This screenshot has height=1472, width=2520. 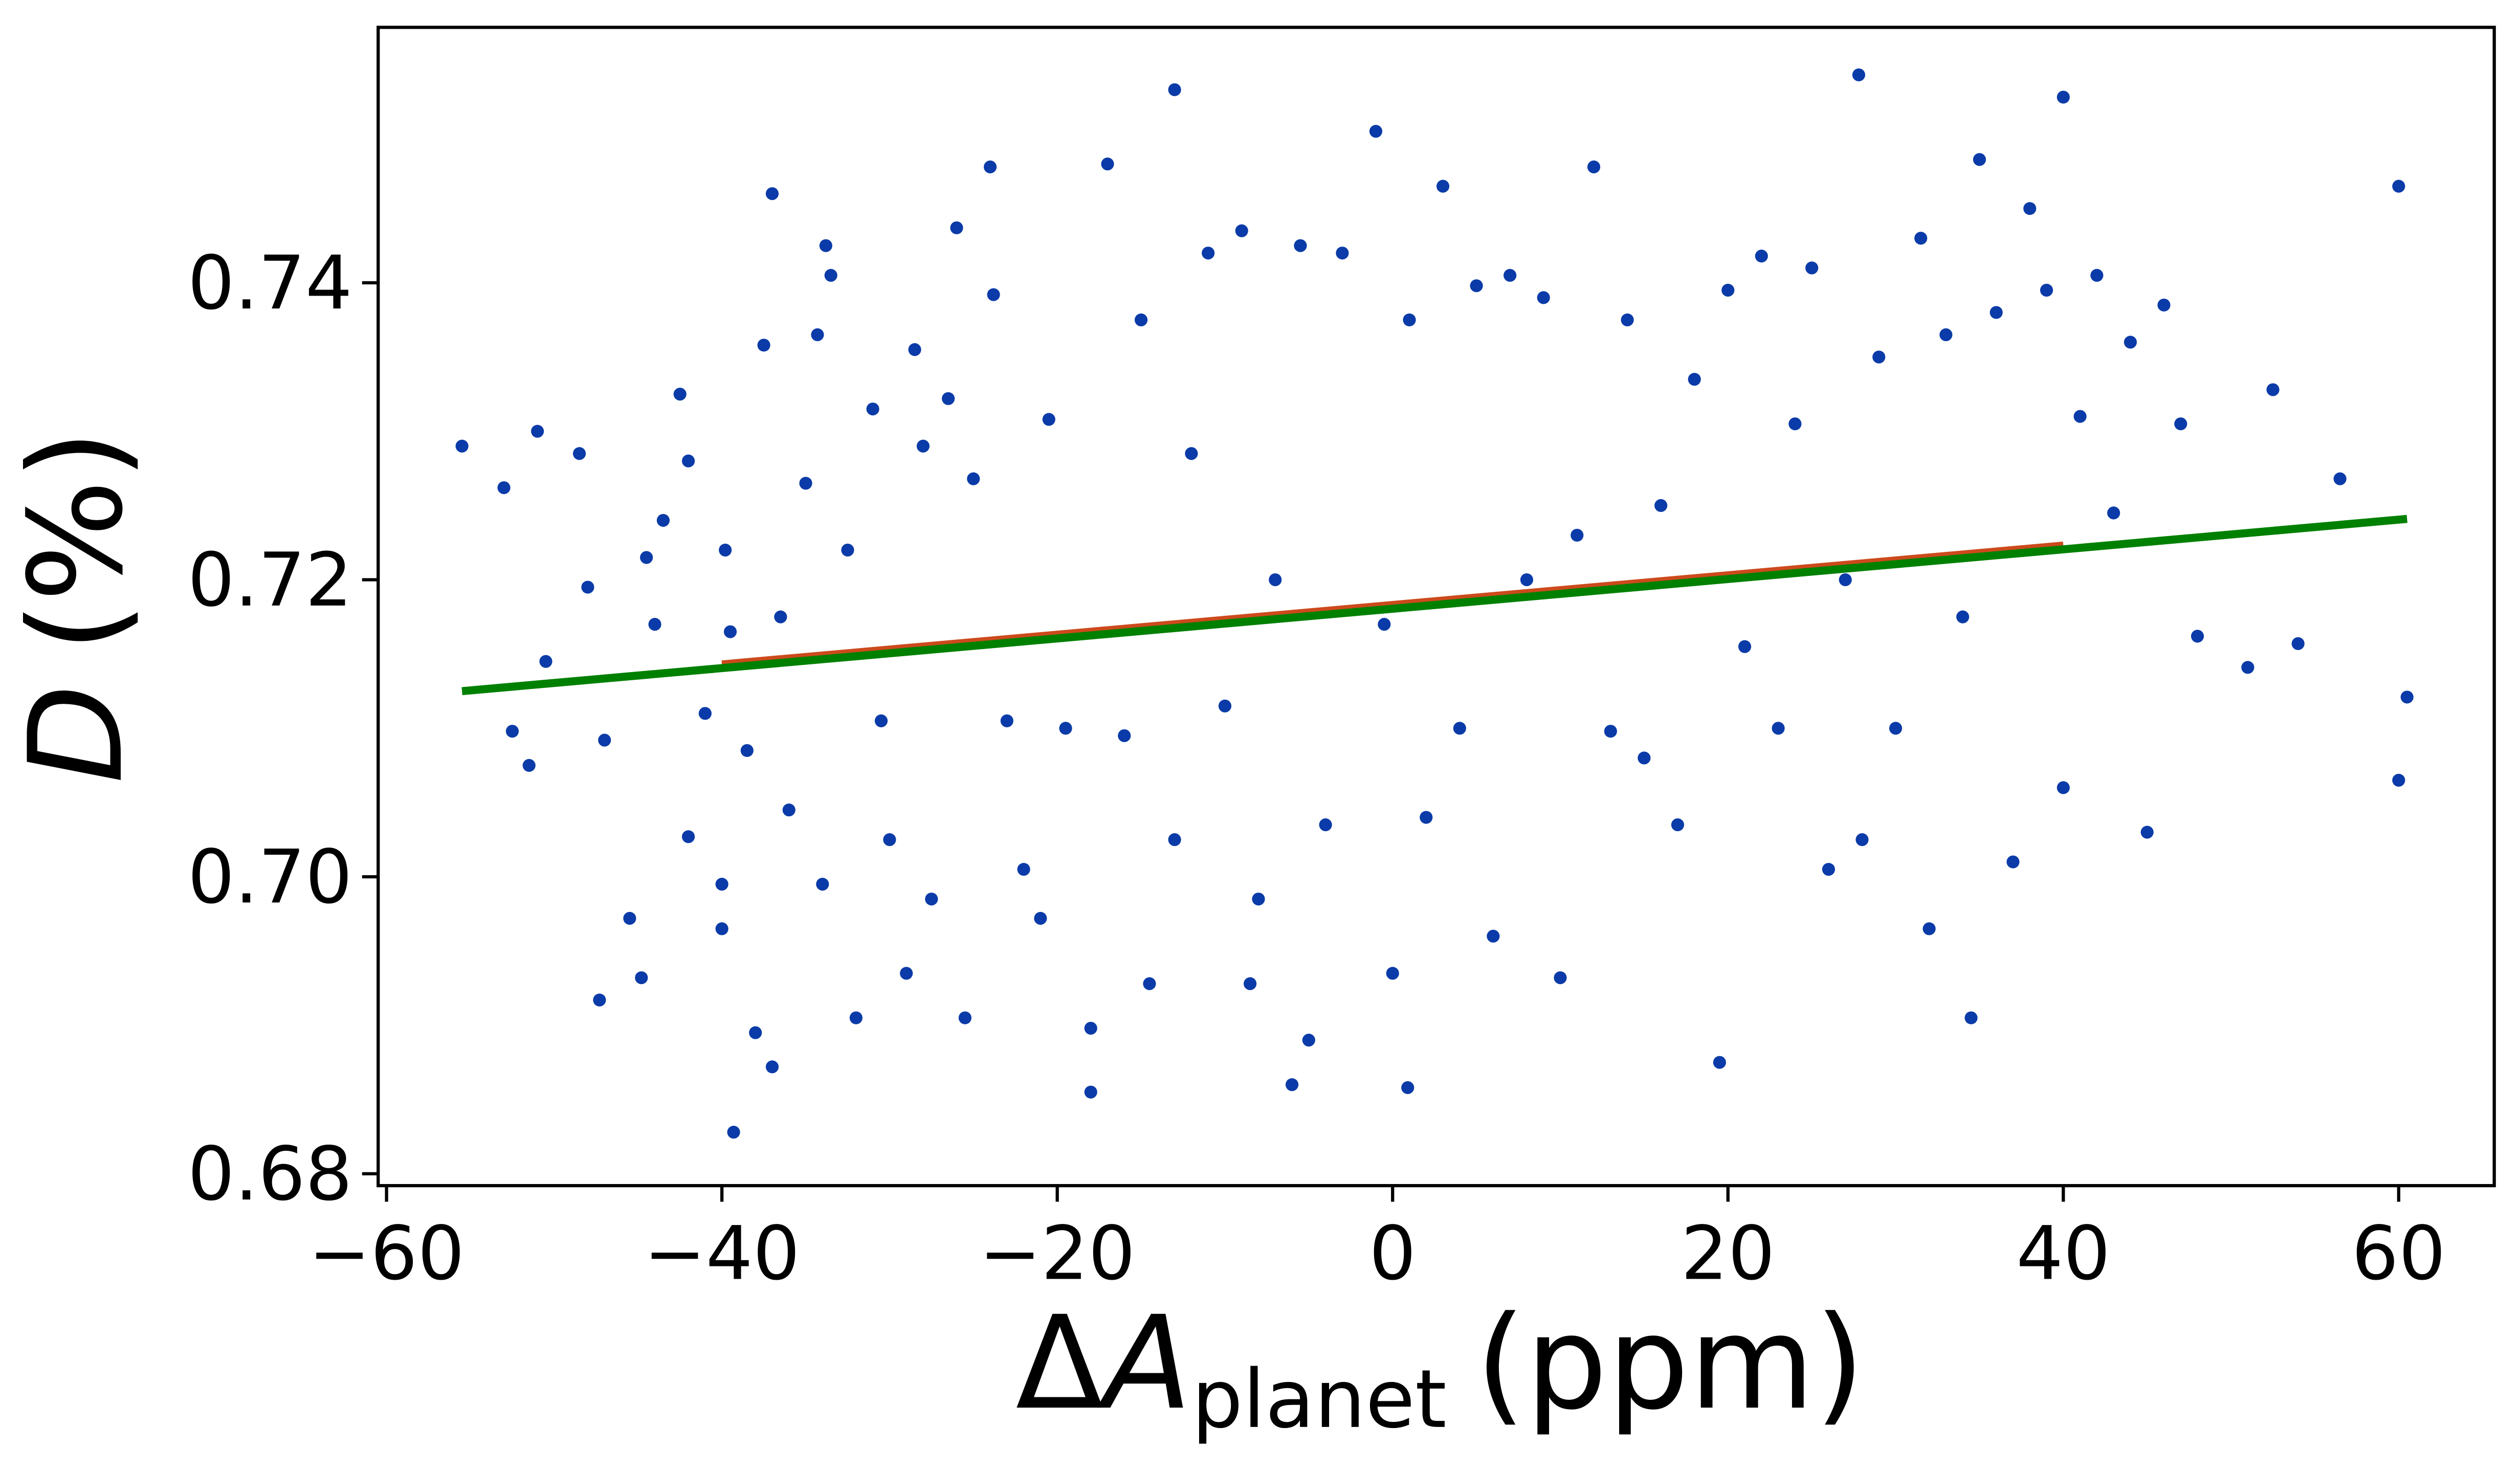 I want to click on x-label-symbol: A, so click(x=1144, y=1363).